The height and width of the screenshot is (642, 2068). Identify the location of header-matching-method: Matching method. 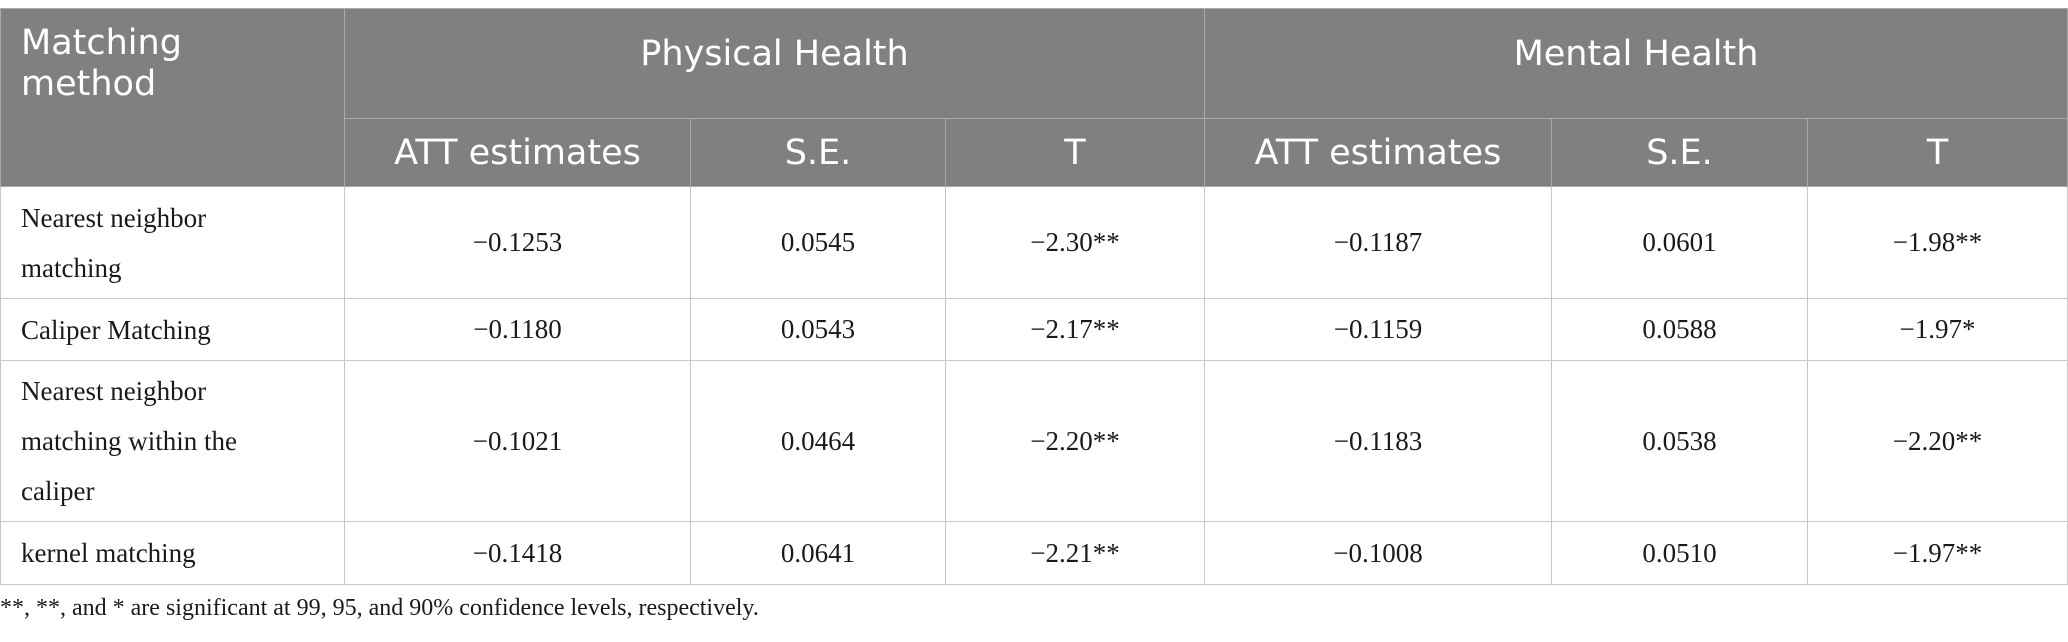
(172, 97).